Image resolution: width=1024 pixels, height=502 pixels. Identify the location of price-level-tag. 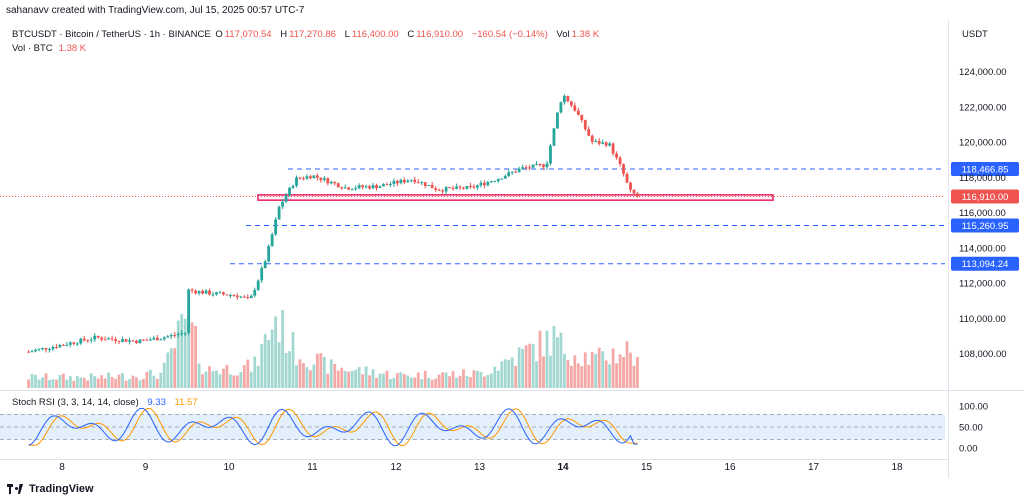
(985, 263).